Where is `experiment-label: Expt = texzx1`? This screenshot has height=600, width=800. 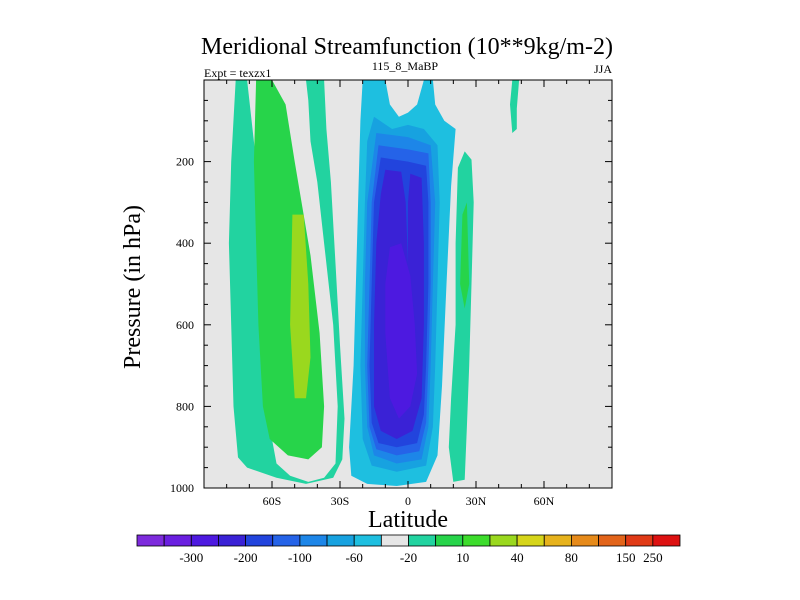 experiment-label: Expt = texzx1 is located at coordinates (237, 73).